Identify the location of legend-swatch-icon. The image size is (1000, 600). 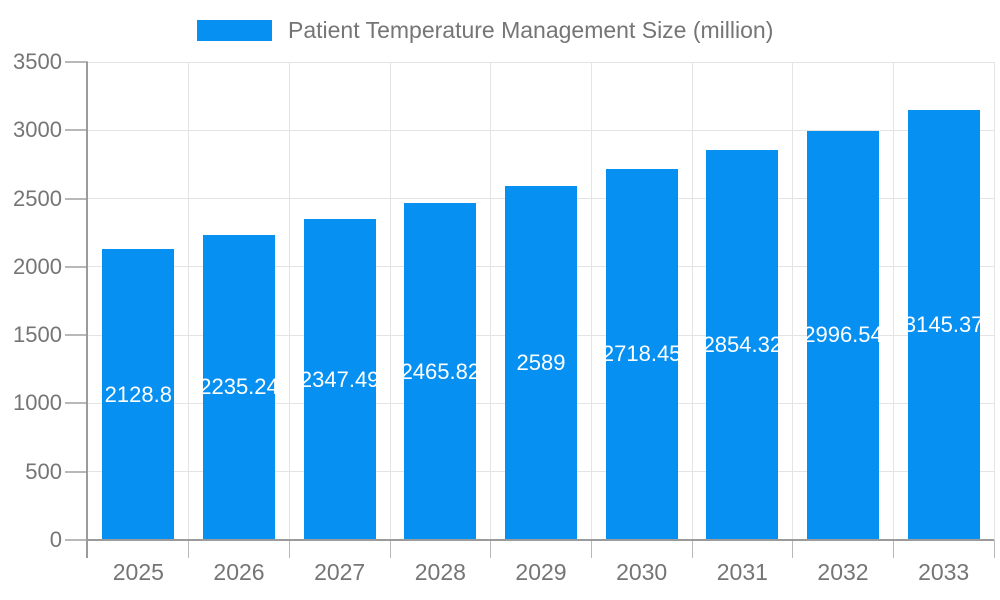
(234, 30).